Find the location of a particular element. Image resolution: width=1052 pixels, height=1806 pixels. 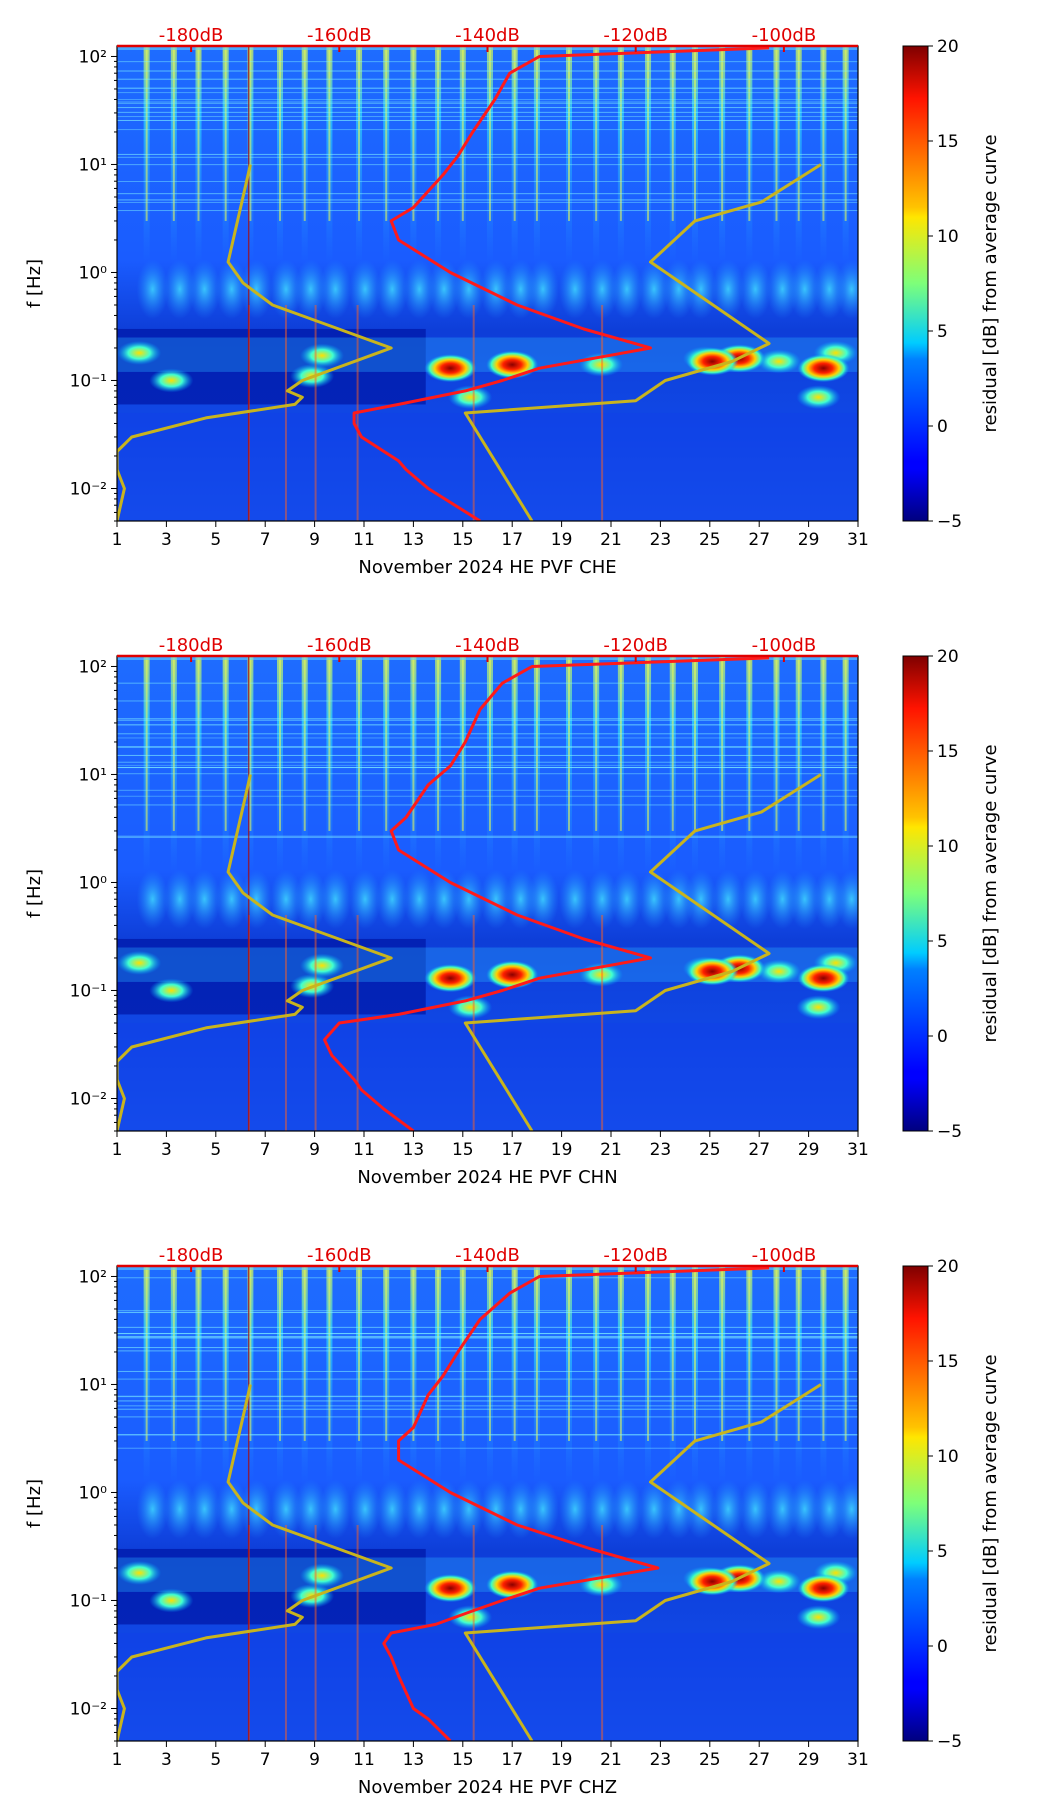

x-tick-label: 15 is located at coordinates (463, 540).